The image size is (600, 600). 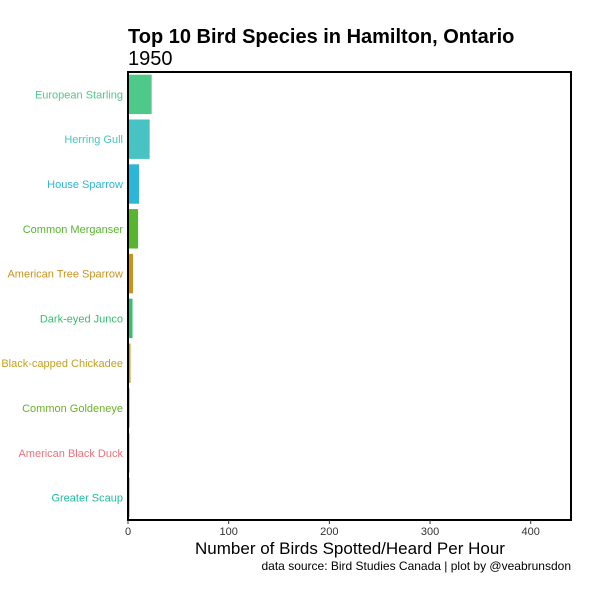 I want to click on x-axis-ticks: 0 100 200 300 400, so click(x=332, y=529).